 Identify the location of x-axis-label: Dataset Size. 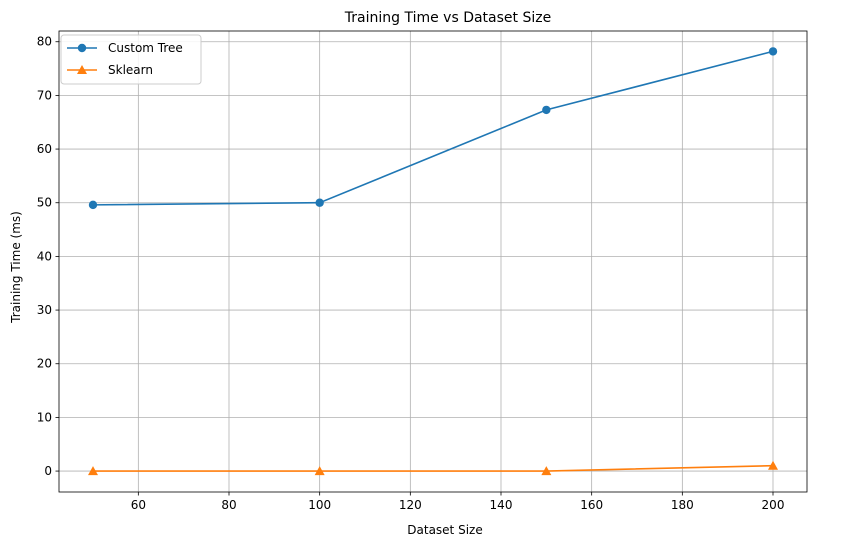
(444, 530).